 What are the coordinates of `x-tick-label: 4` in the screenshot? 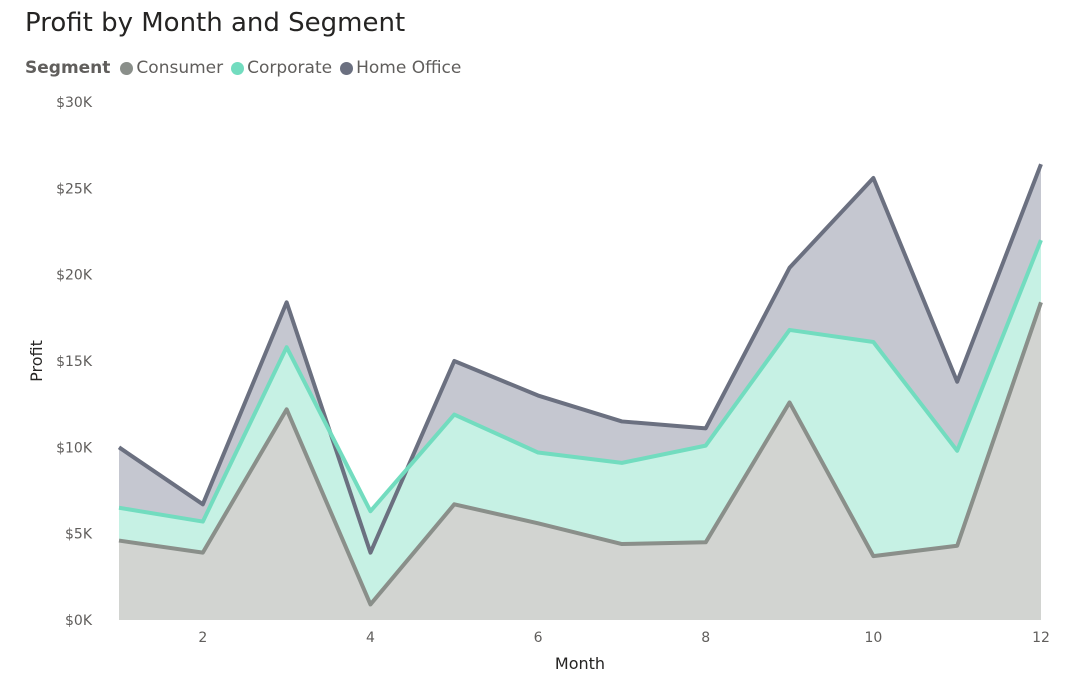 It's located at (370, 638).